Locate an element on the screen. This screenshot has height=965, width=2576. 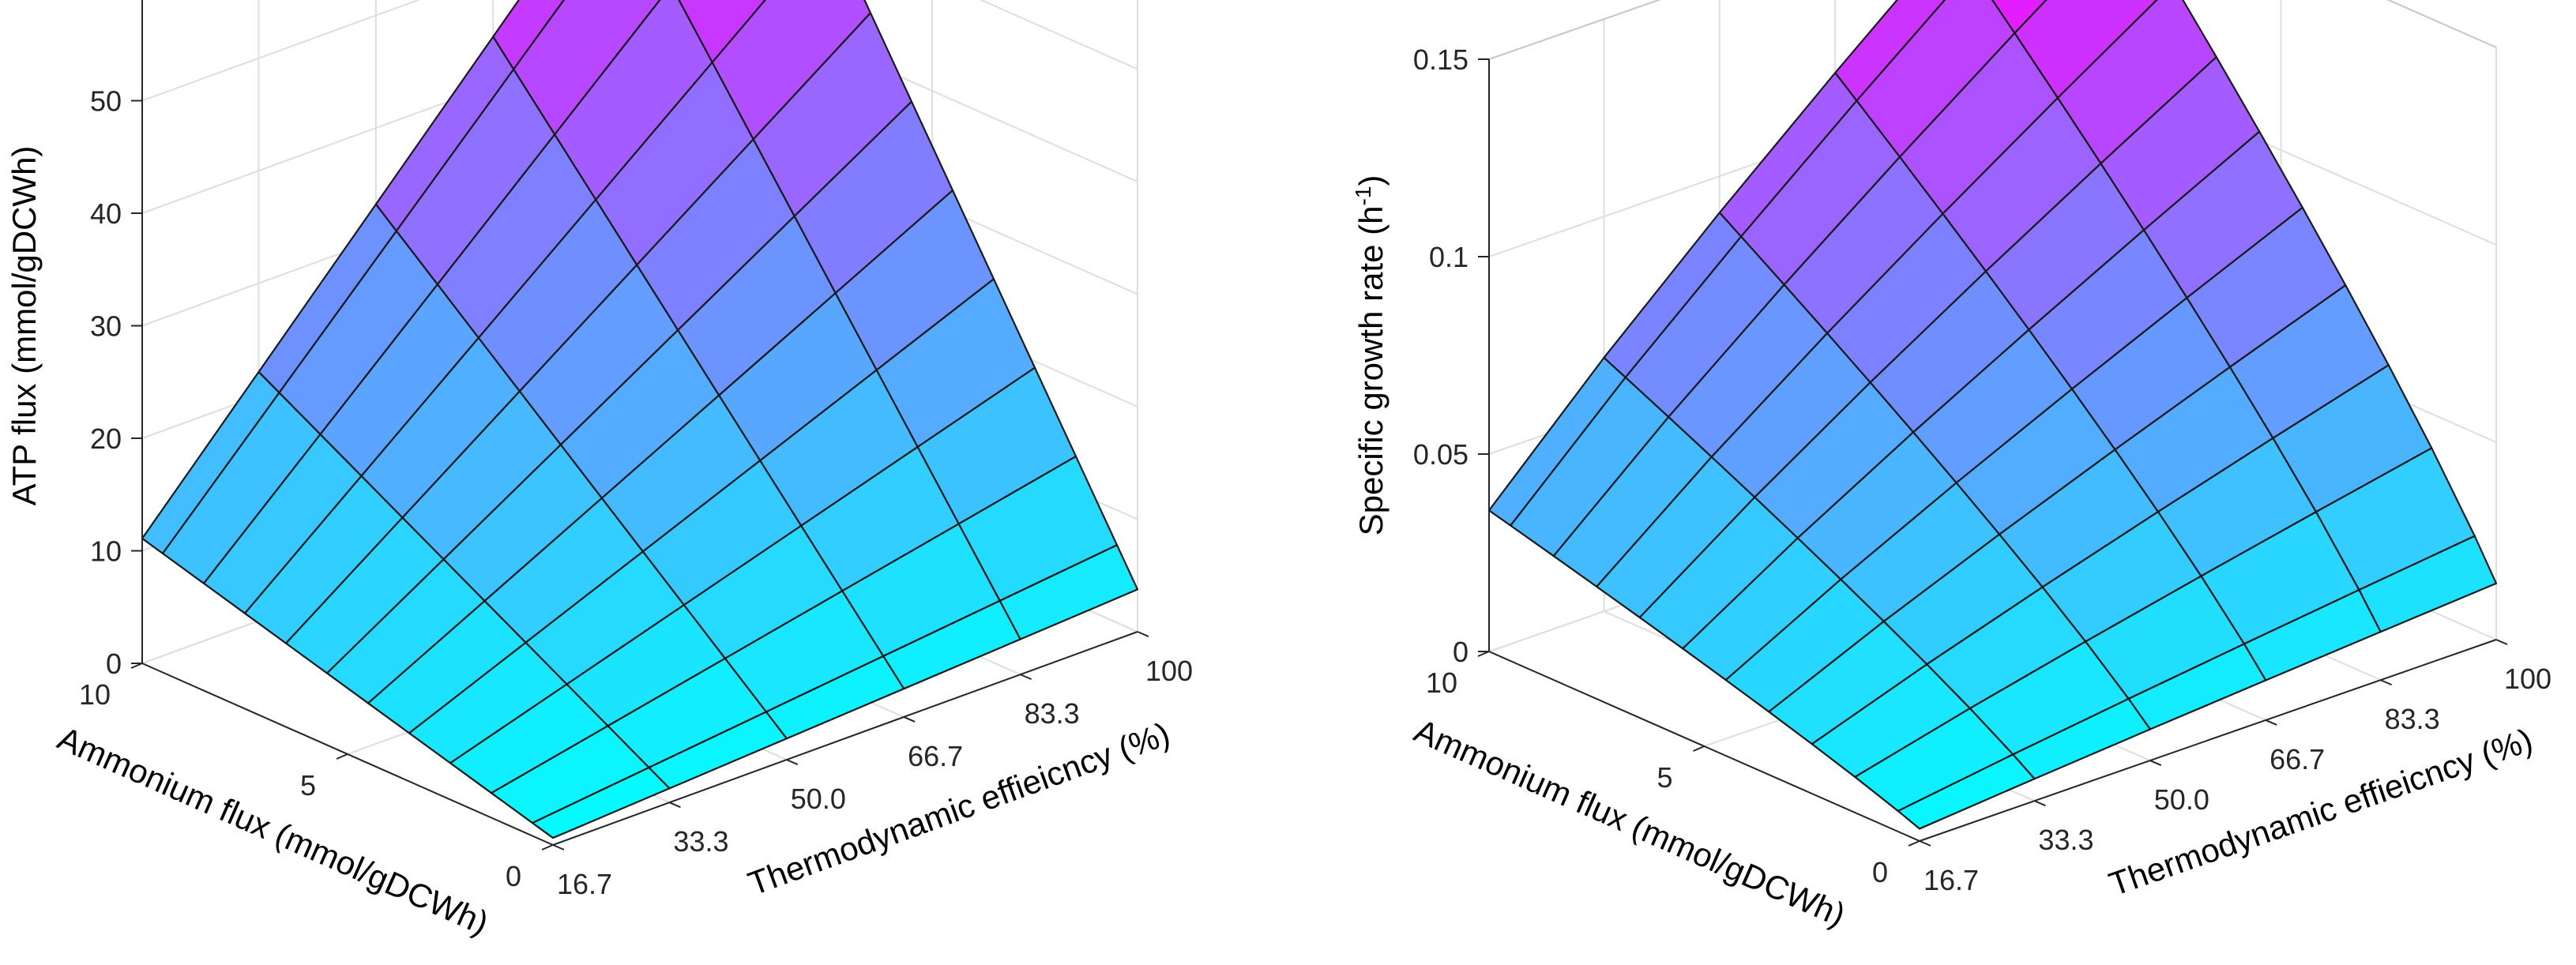
z-axis-label: Specific growth rate (h-1) is located at coordinates (1371, 355).